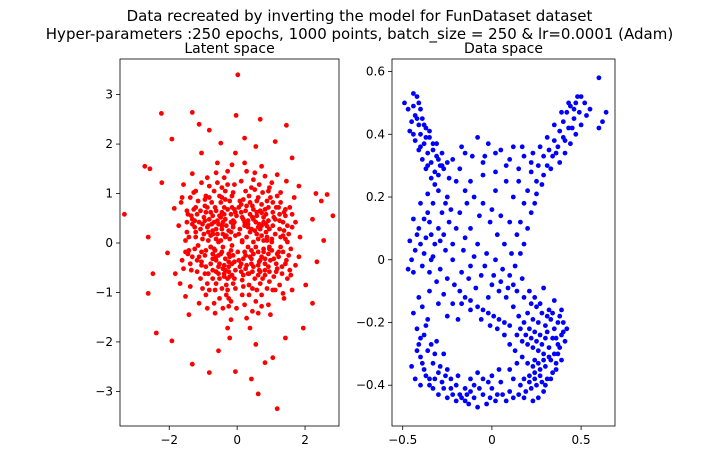 This screenshot has height=461, width=719. What do you see at coordinates (109, 243) in the screenshot?
I see `latent-ytick-label: 0` at bounding box center [109, 243].